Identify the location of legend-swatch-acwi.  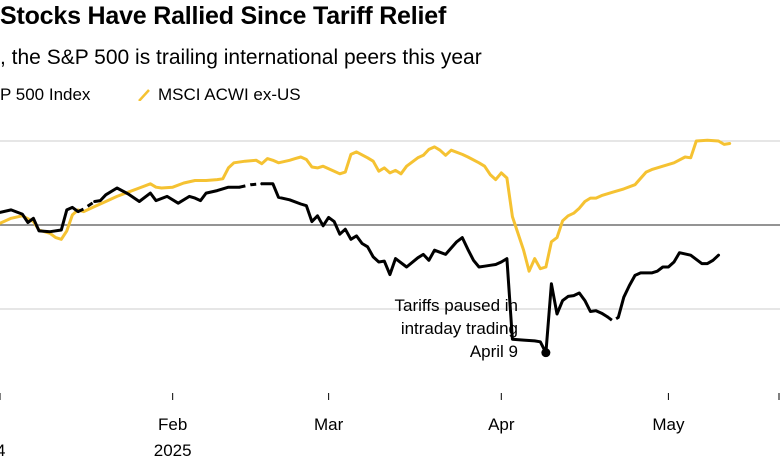
(144, 95).